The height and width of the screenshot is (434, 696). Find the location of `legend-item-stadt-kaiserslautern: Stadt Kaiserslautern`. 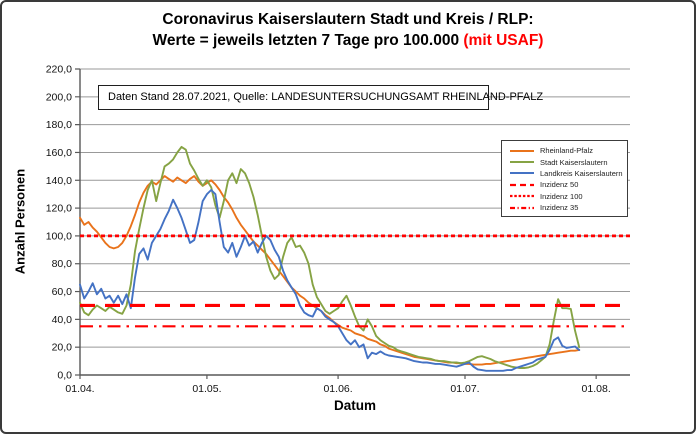

legend-item-stadt-kaiserslautern: Stadt Kaiserslautern is located at coordinates (565, 161).